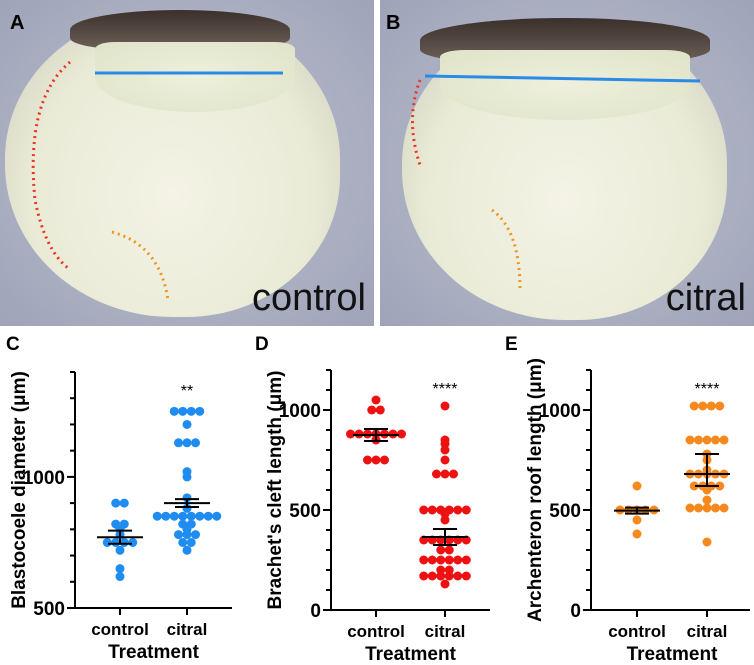 The width and height of the screenshot is (754, 665). I want to click on panel-caption: control, so click(308, 298).